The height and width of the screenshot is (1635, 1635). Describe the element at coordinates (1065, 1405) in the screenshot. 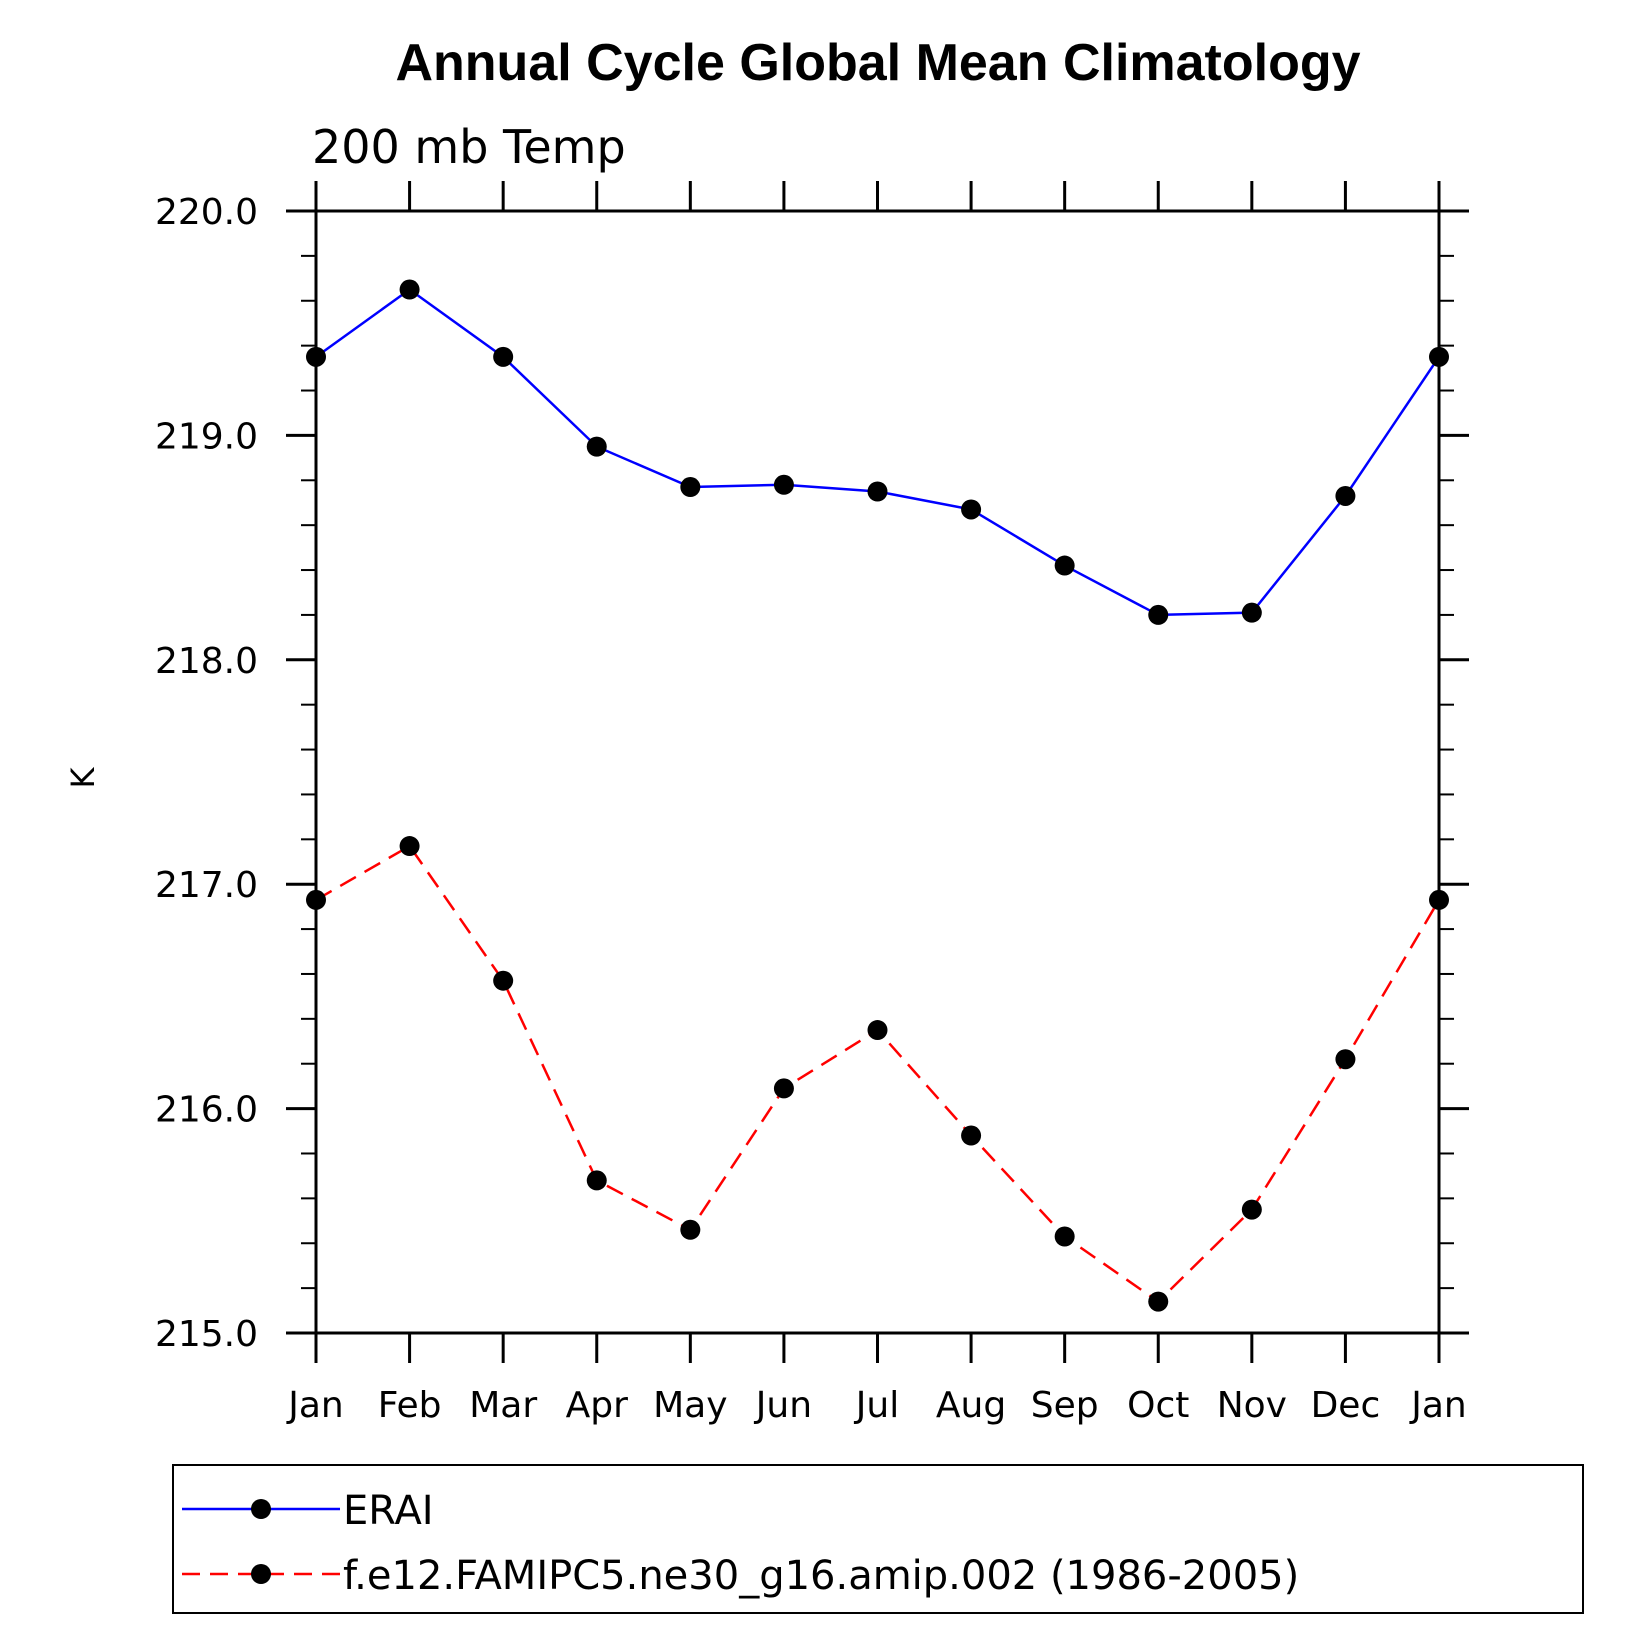

I see `x-tick-label: Sep` at that location.